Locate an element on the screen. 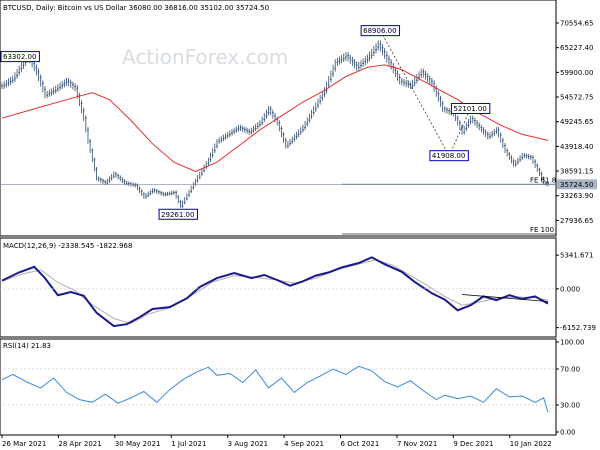  date-tick-label: 4 Sep 2021 is located at coordinates (304, 444).